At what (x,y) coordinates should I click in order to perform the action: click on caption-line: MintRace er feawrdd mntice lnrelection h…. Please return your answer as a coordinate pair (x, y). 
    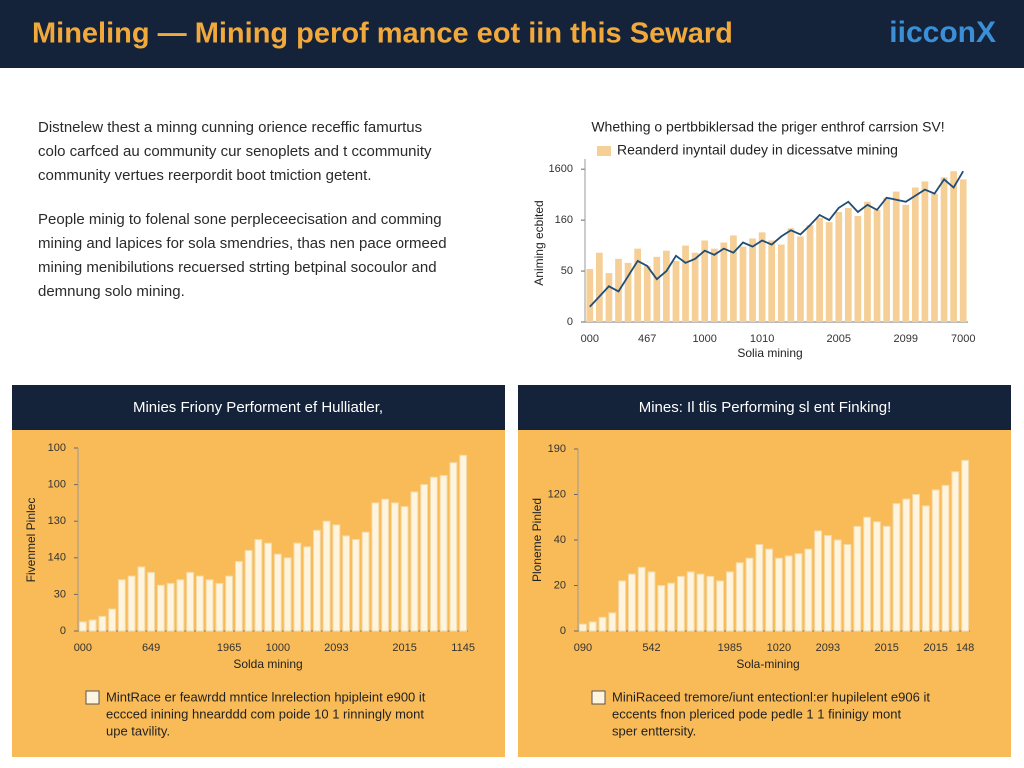
    Looking at the image, I should click on (266, 696).